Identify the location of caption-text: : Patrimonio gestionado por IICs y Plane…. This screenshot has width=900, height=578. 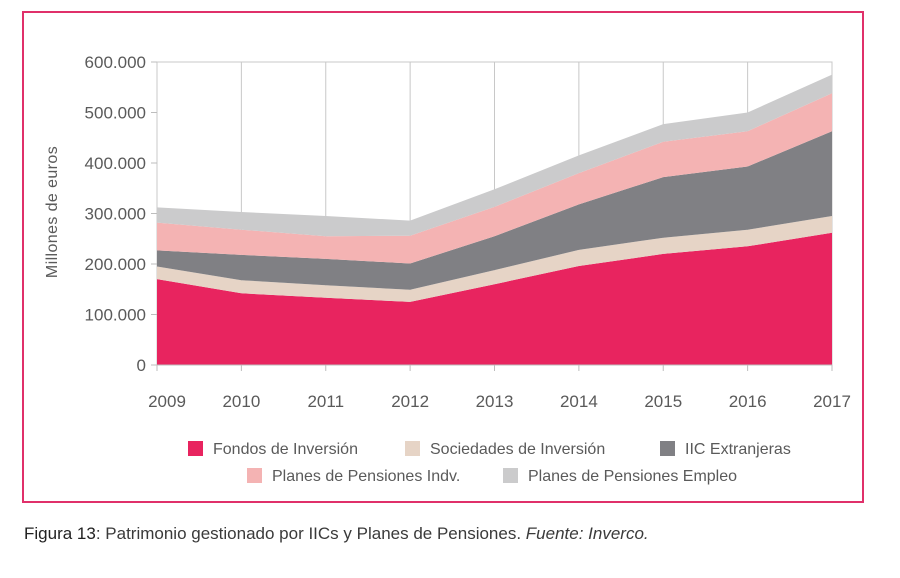
(310, 533).